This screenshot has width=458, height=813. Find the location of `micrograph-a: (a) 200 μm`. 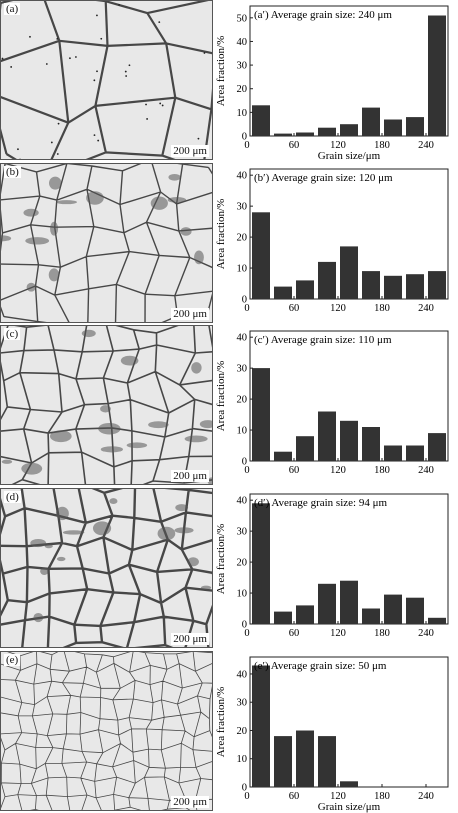

micrograph-a: (a) 200 μm is located at coordinates (106, 80).